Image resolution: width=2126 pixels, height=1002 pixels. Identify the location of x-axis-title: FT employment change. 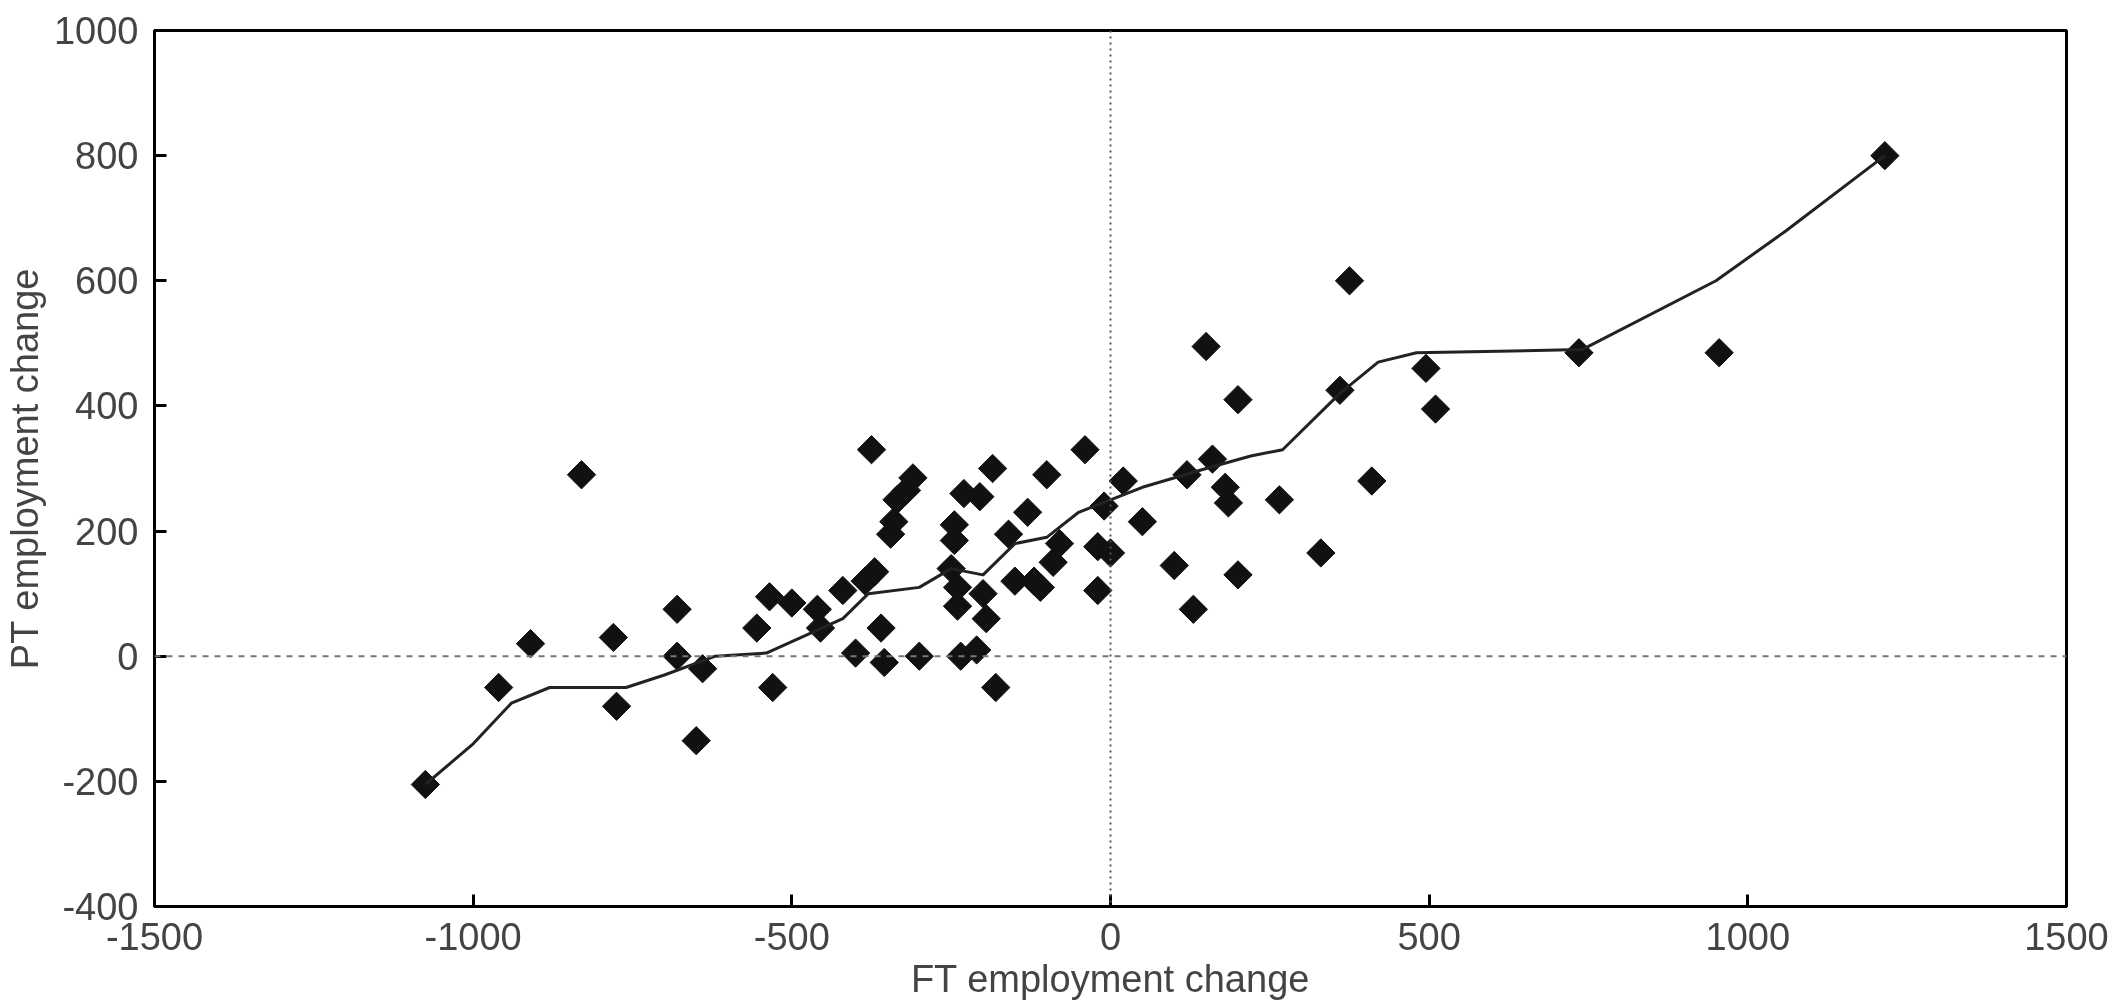
(1110, 978).